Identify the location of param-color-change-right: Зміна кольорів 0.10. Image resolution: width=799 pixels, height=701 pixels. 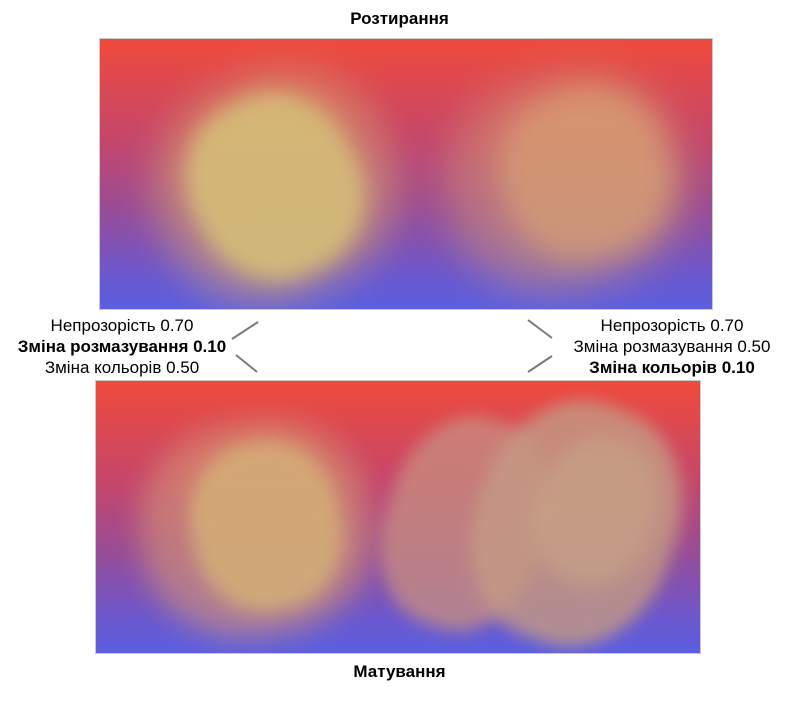
(672, 367).